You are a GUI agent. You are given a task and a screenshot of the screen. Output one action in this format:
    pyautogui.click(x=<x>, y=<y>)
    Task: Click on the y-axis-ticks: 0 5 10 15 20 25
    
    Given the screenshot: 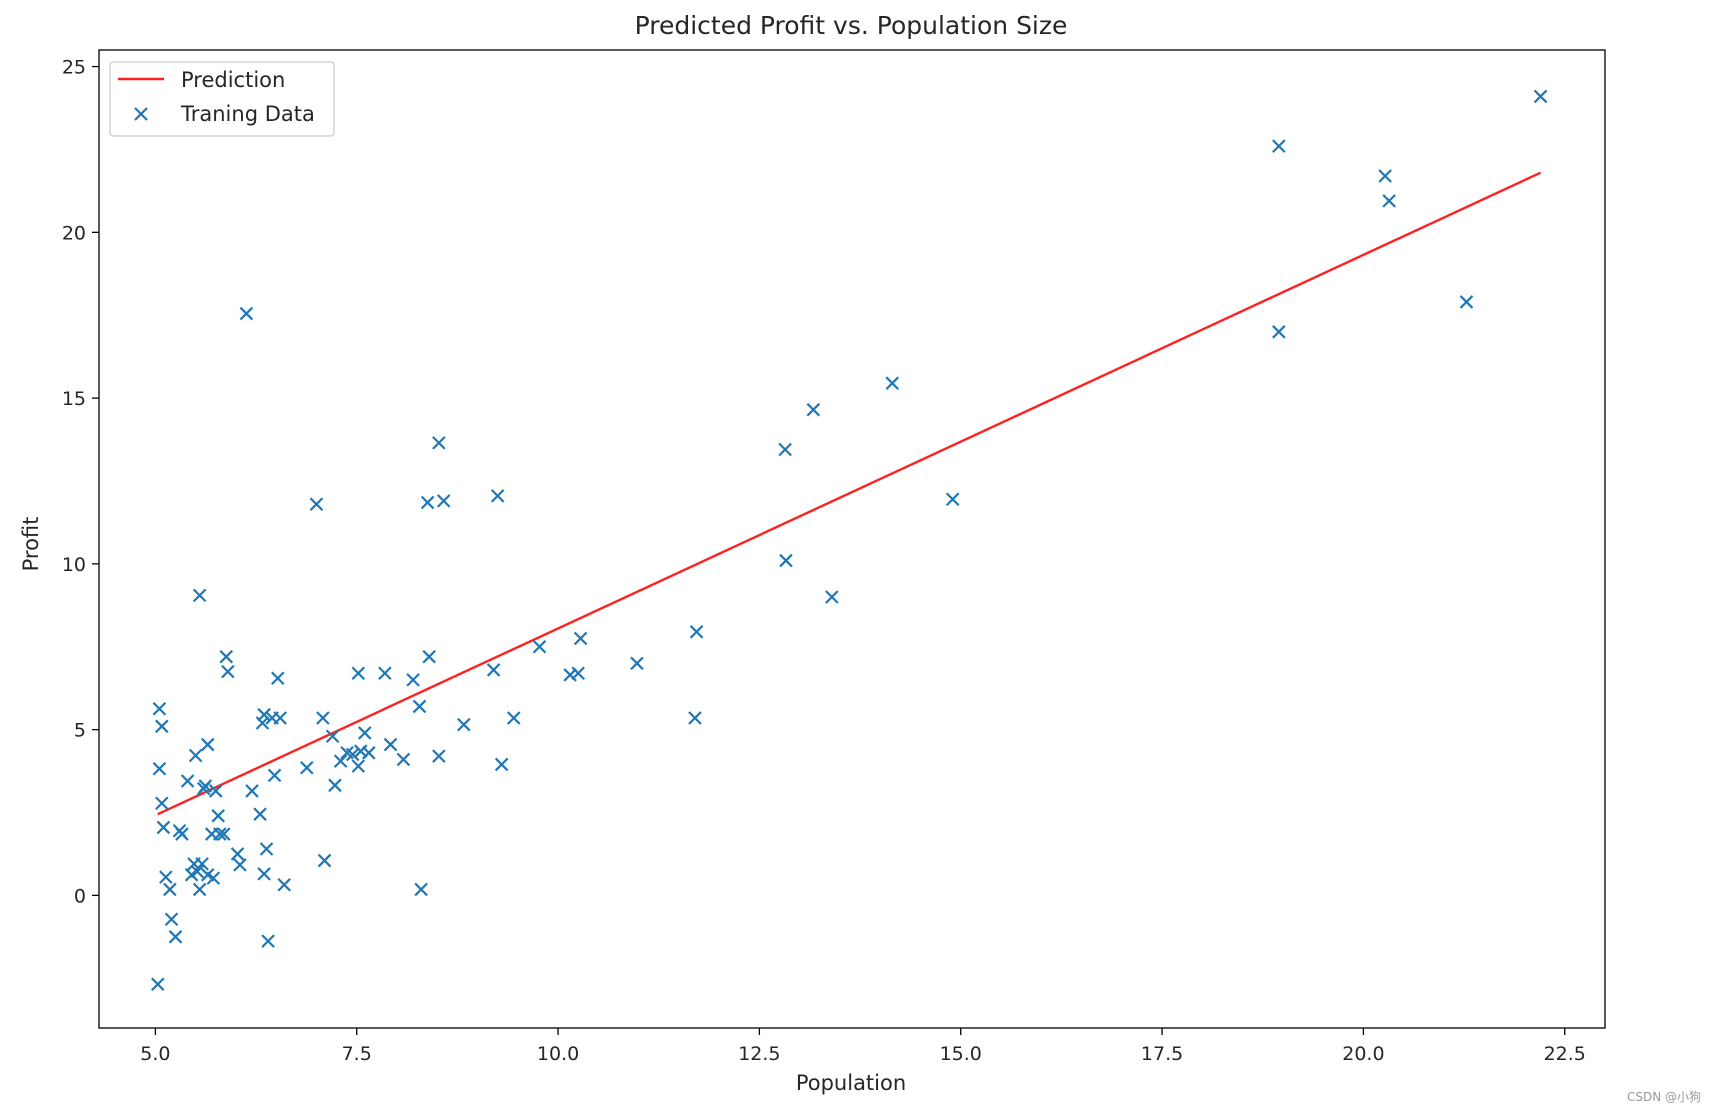 What is the action you would take?
    pyautogui.click(x=80, y=482)
    